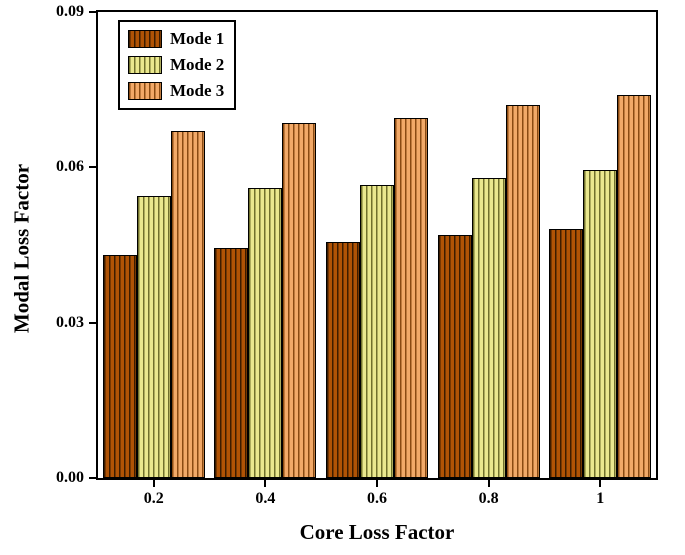 This screenshot has height=555, width=685. I want to click on bar-mode2-x0.6, so click(377, 331).